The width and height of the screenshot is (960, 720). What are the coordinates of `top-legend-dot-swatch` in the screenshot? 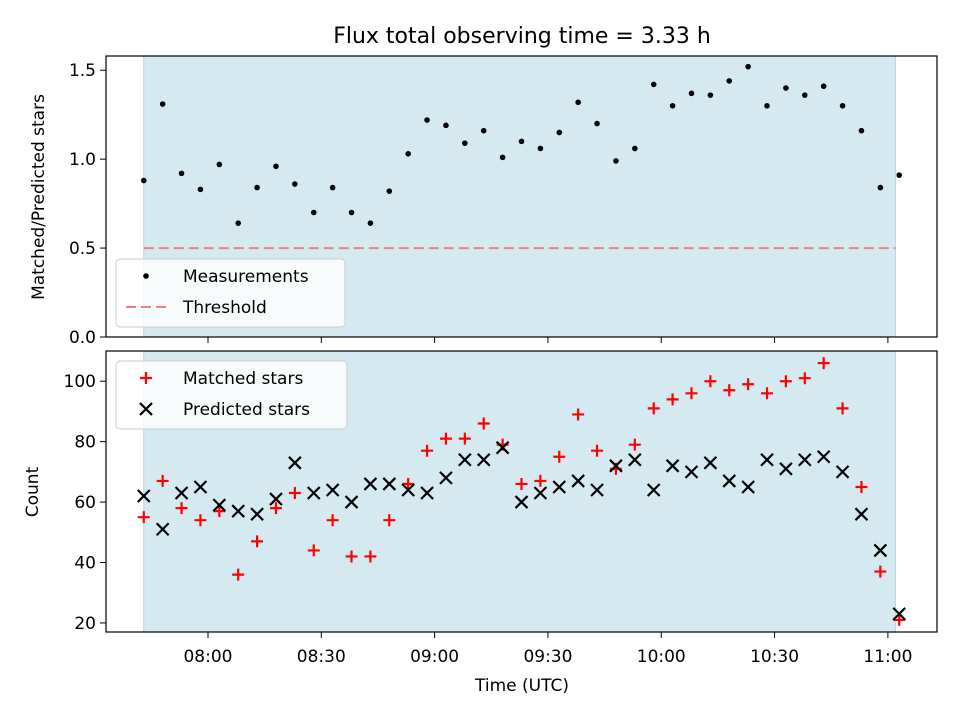 It's located at (146, 276).